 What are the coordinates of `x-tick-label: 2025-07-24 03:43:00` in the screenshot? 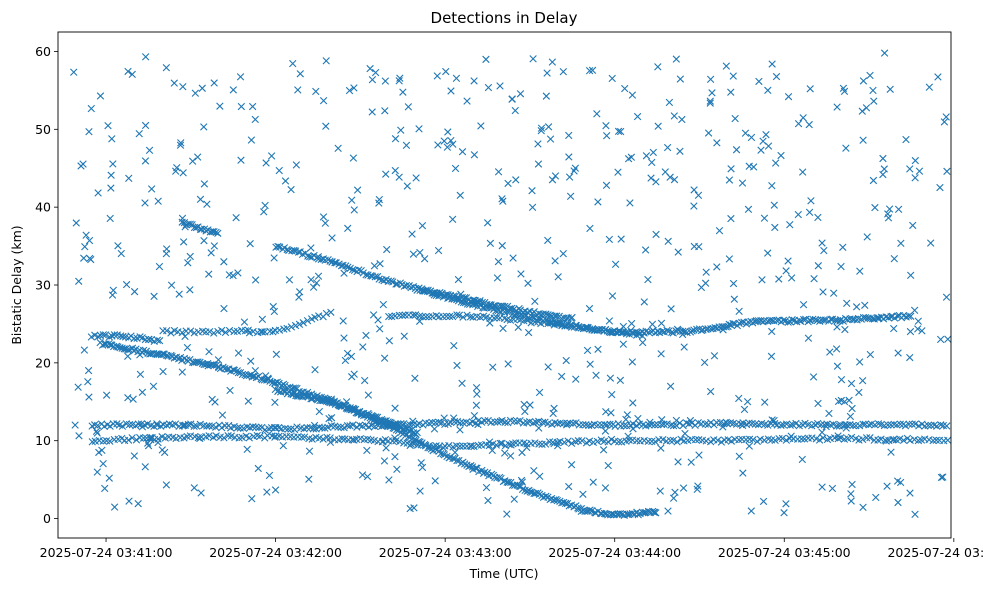 It's located at (445, 552).